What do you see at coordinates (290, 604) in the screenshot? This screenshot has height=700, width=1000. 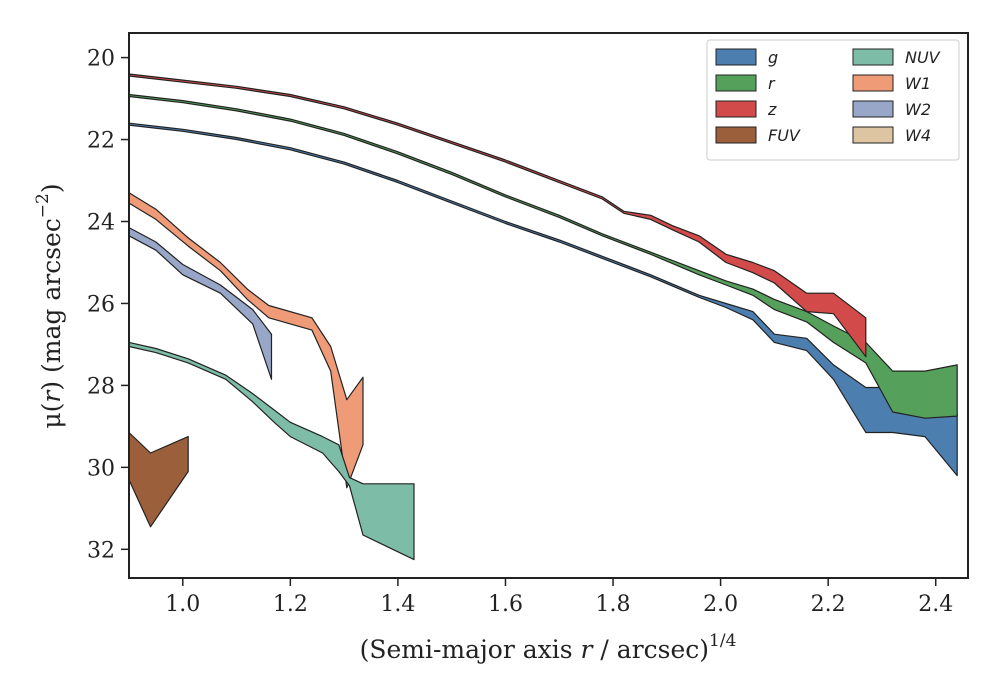 I see `x-tick-label: 1.2` at bounding box center [290, 604].